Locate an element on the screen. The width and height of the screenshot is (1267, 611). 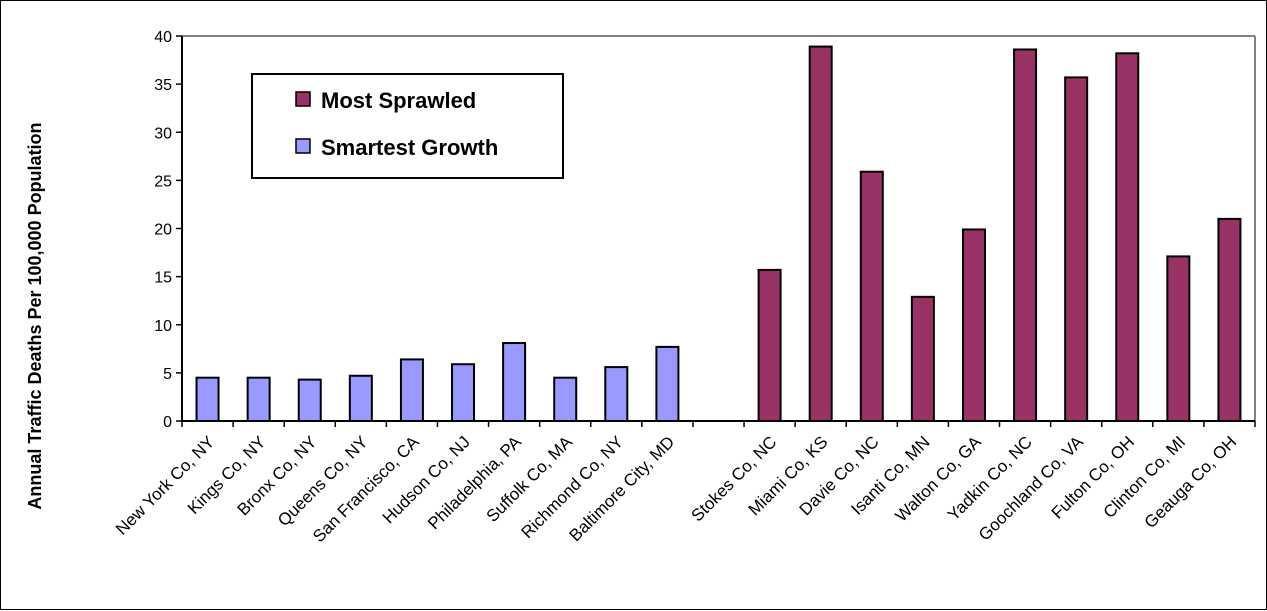
y-tick-label: 20 is located at coordinates (163, 230).